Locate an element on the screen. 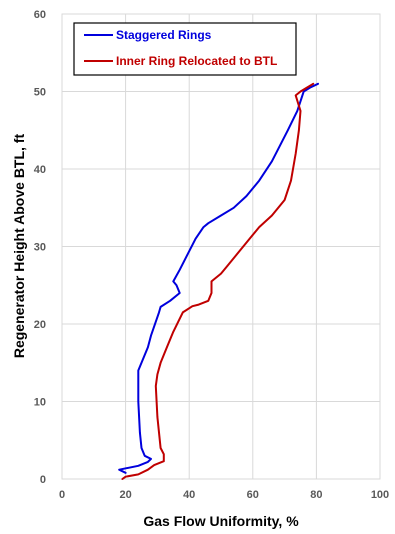 This screenshot has width=395, height=534. x-tick-label: 80 is located at coordinates (316, 495).